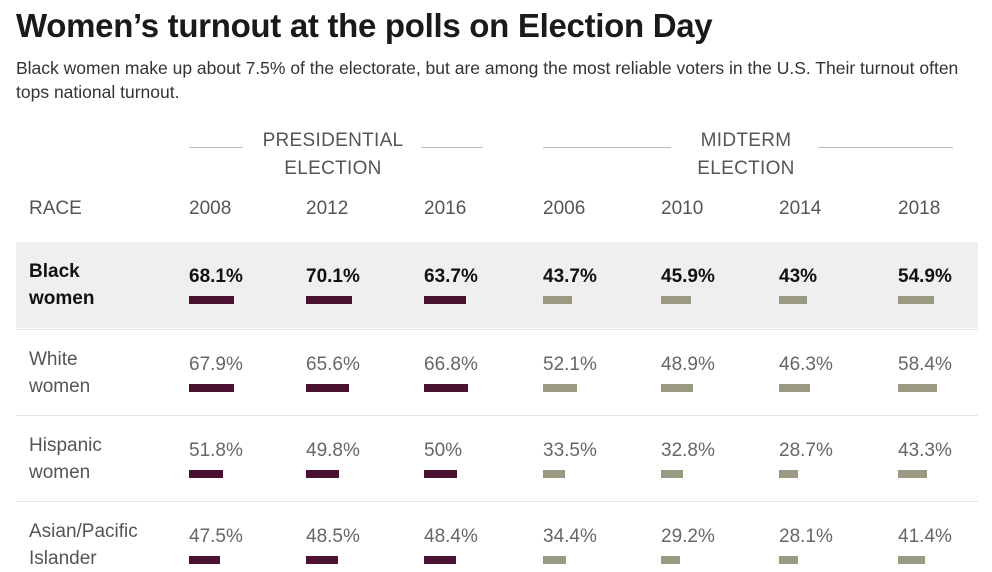 Image resolution: width=992 pixels, height=572 pixels. Describe the element at coordinates (216, 364) in the screenshot. I see `data-label: 67.9%` at that location.